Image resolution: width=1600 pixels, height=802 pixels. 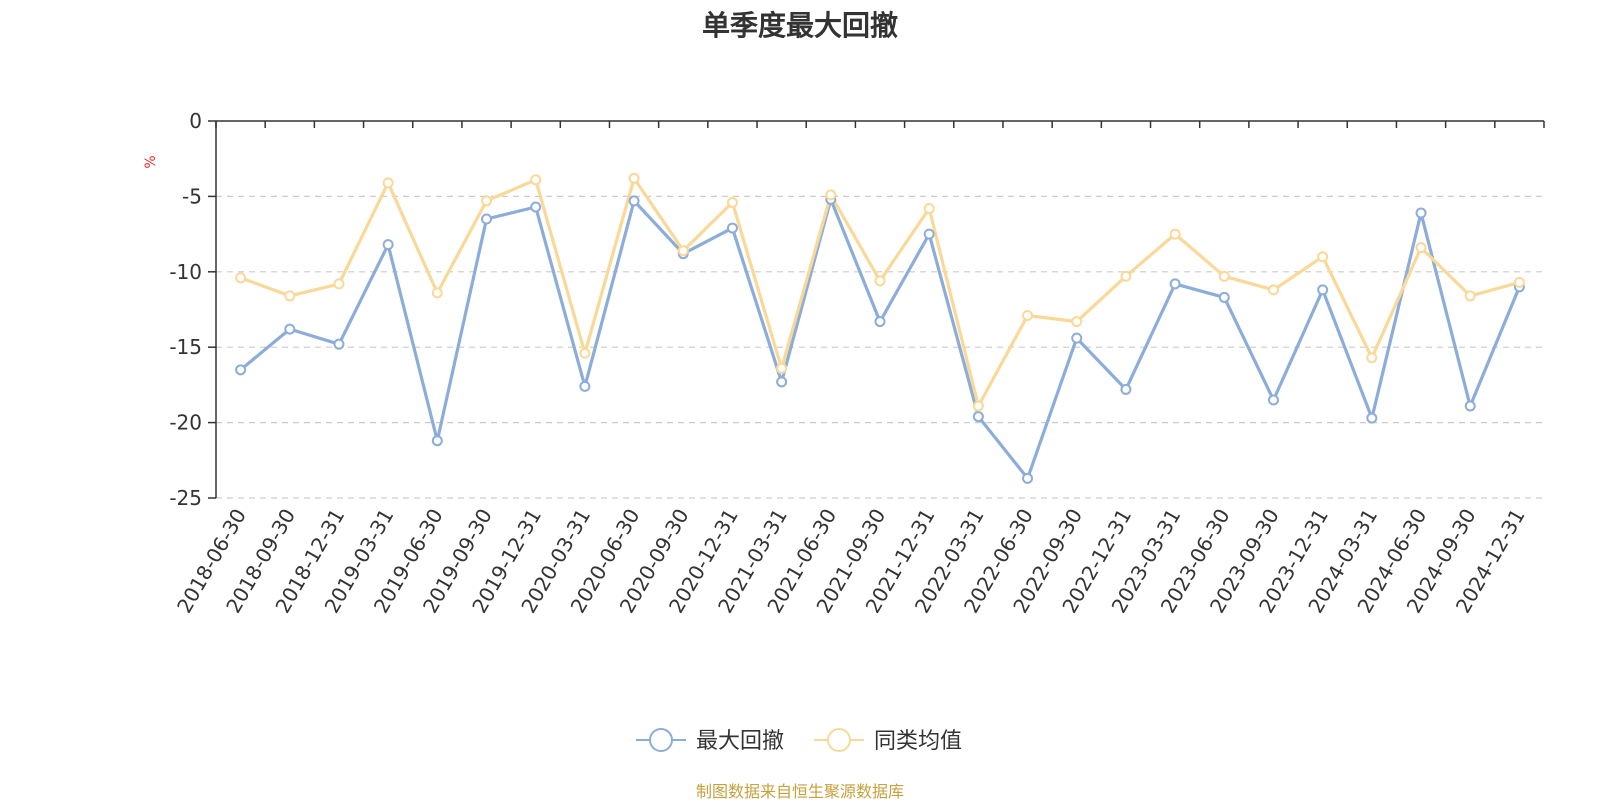 What do you see at coordinates (185, 423) in the screenshot?
I see `y-tick-label: -20` at bounding box center [185, 423].